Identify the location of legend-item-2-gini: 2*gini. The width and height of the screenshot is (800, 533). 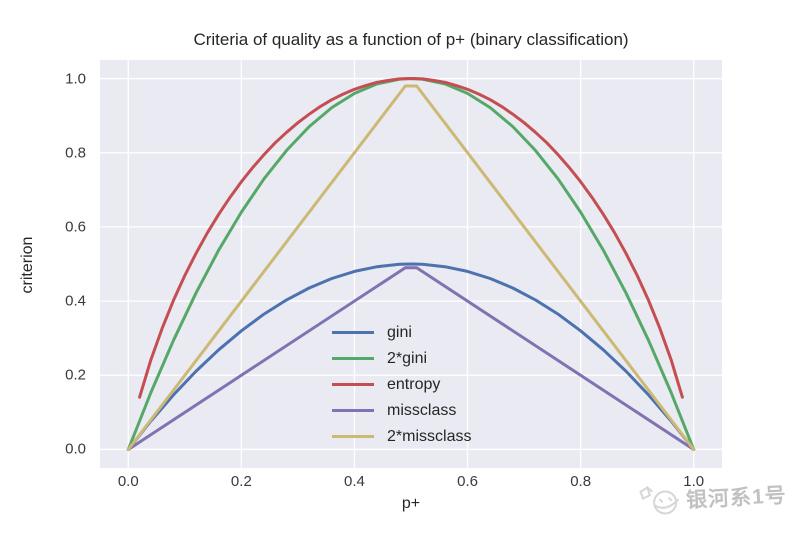
(401, 358).